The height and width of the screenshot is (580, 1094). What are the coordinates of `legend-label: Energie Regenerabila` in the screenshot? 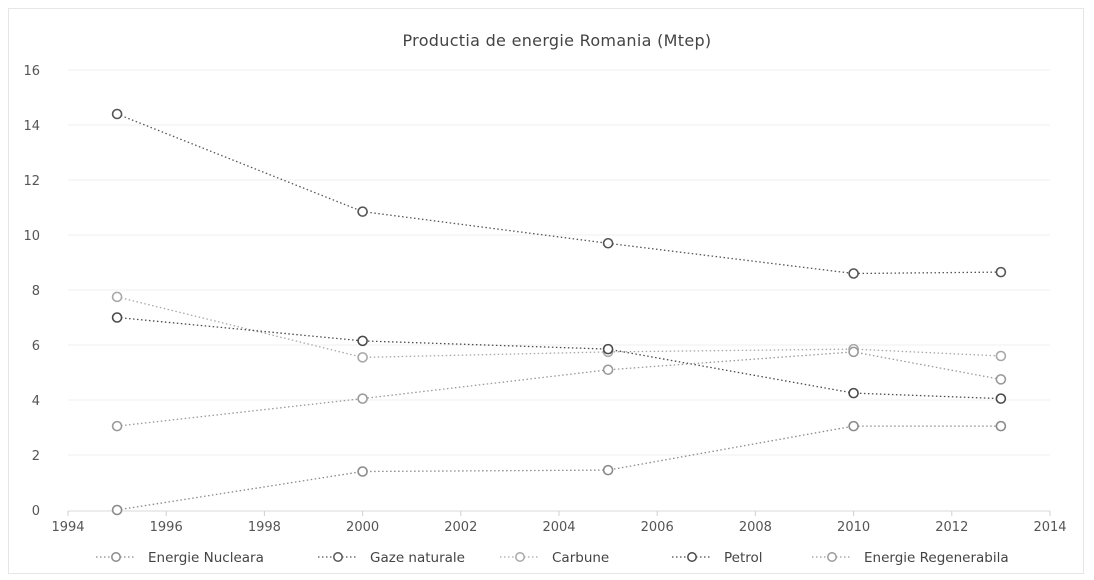 It's located at (936, 558).